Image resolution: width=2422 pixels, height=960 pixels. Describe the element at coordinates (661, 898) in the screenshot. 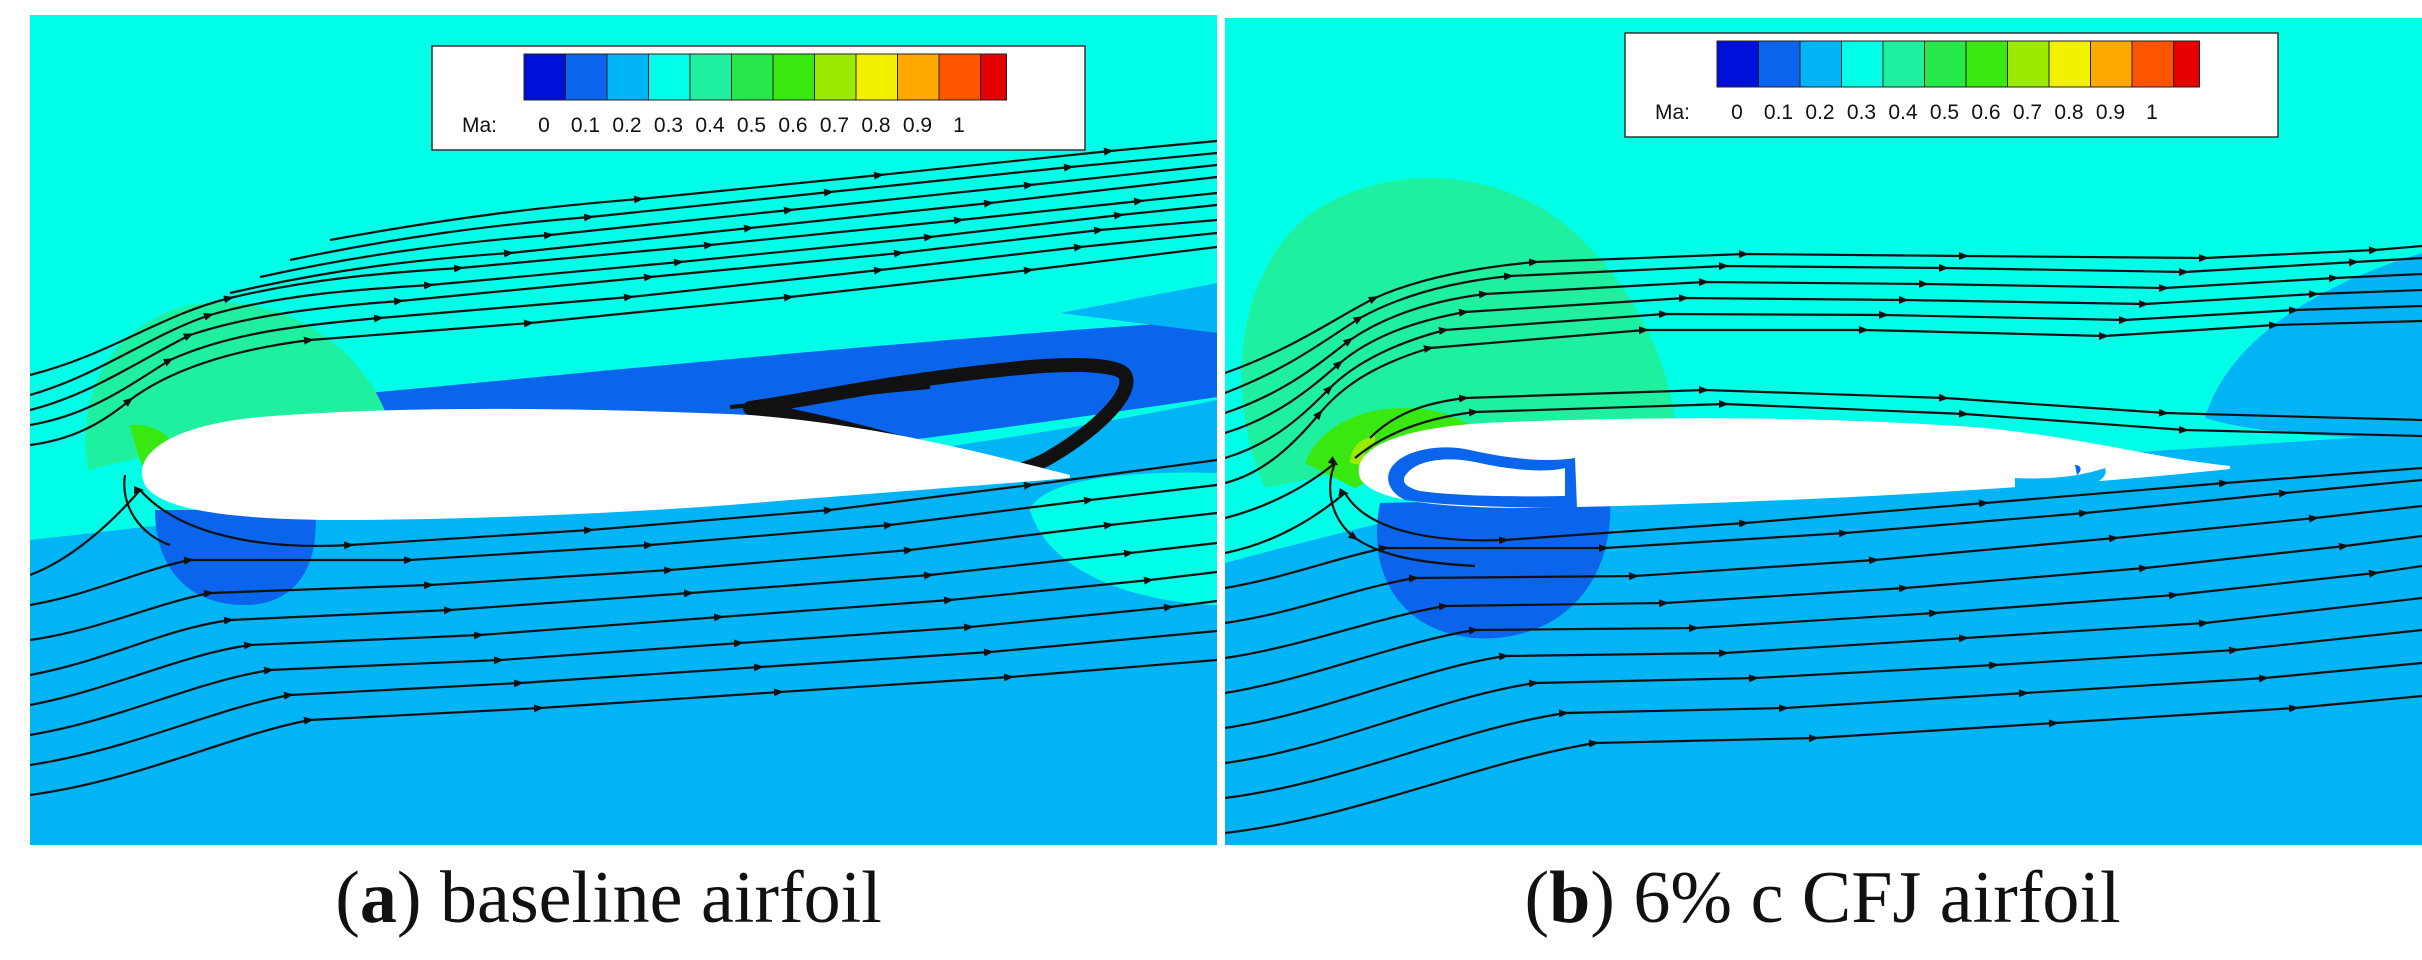

I see `caption-text: baseline airfoil` at that location.